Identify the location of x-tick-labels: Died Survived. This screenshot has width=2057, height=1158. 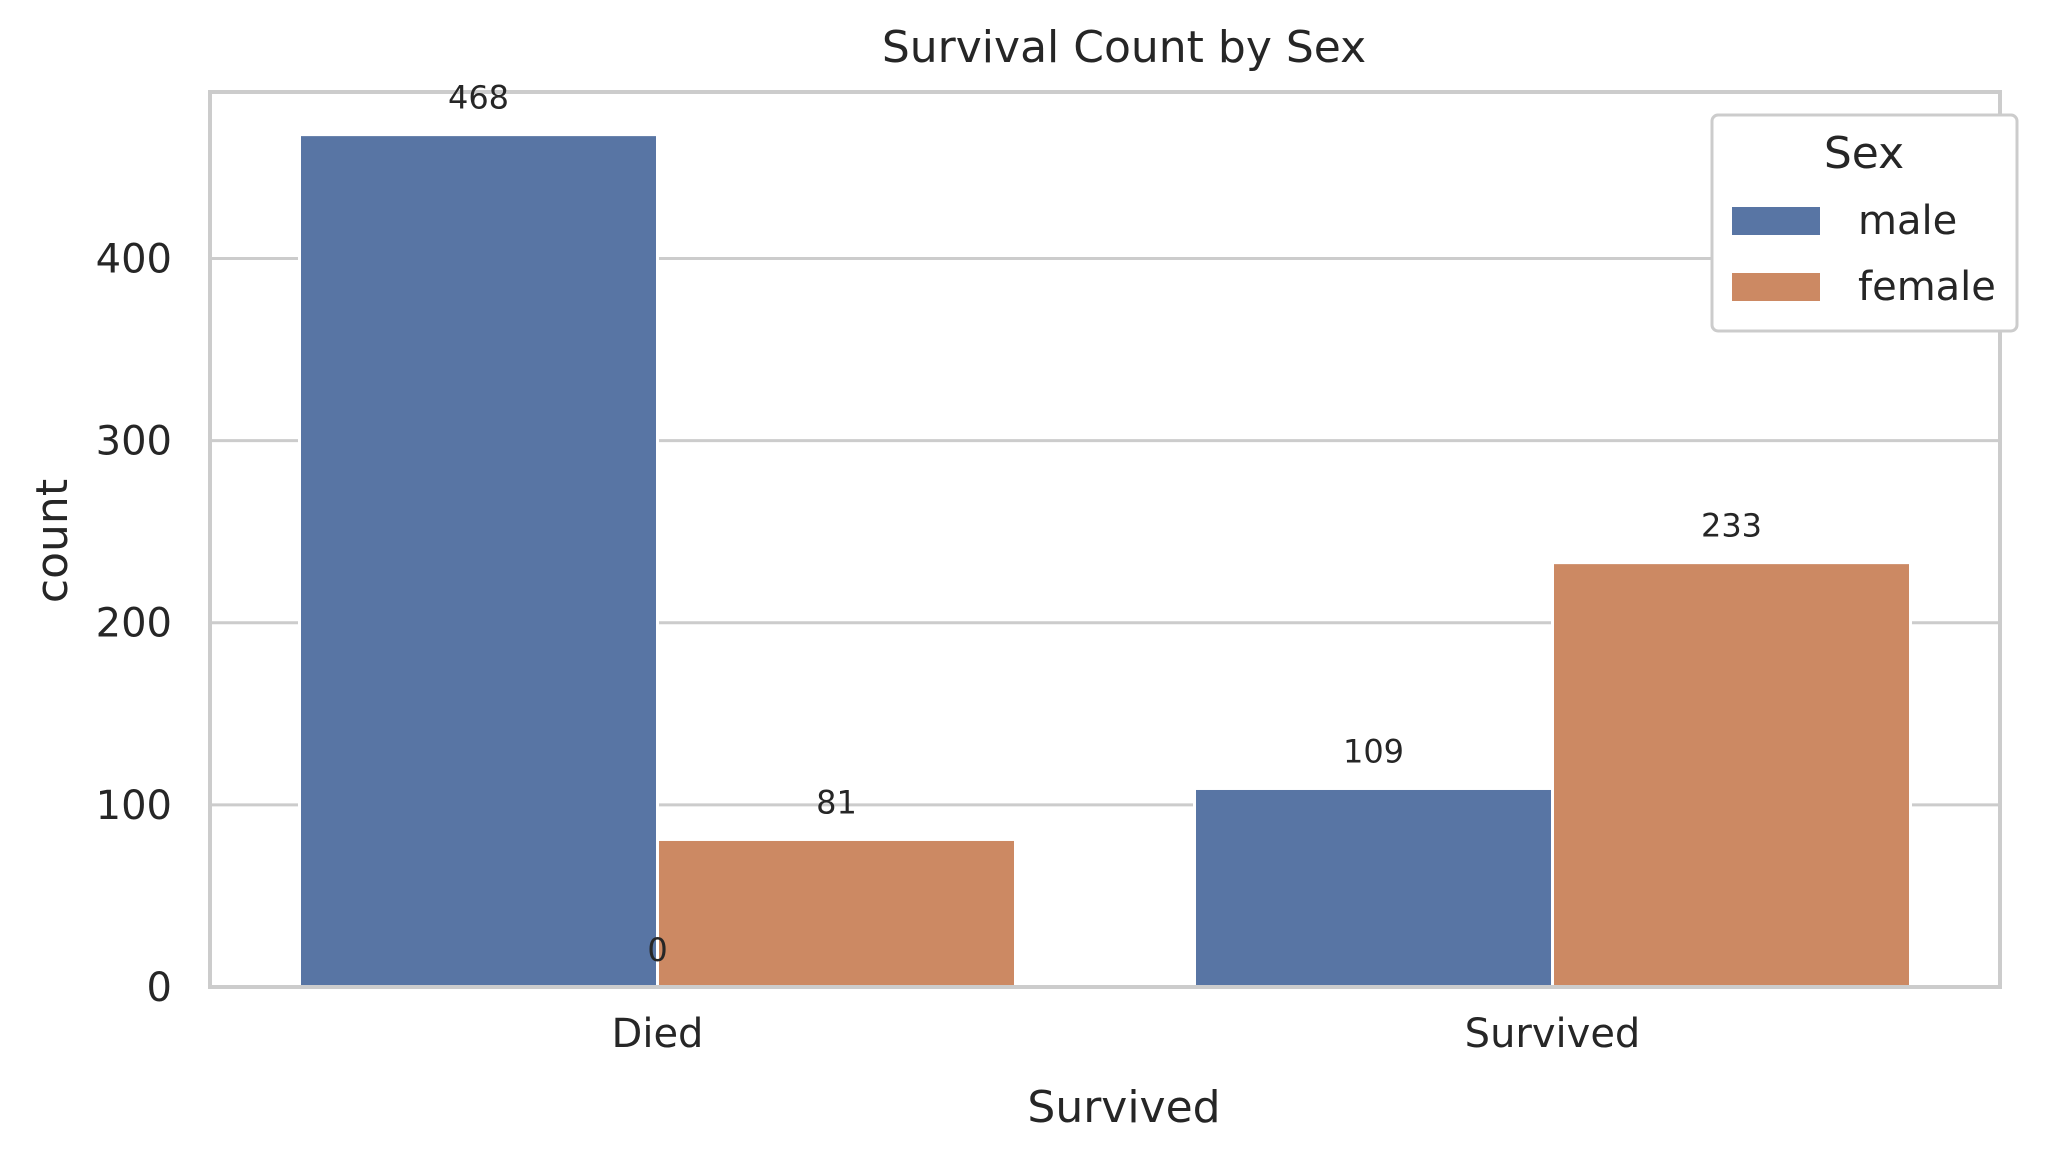
(1126, 1034).